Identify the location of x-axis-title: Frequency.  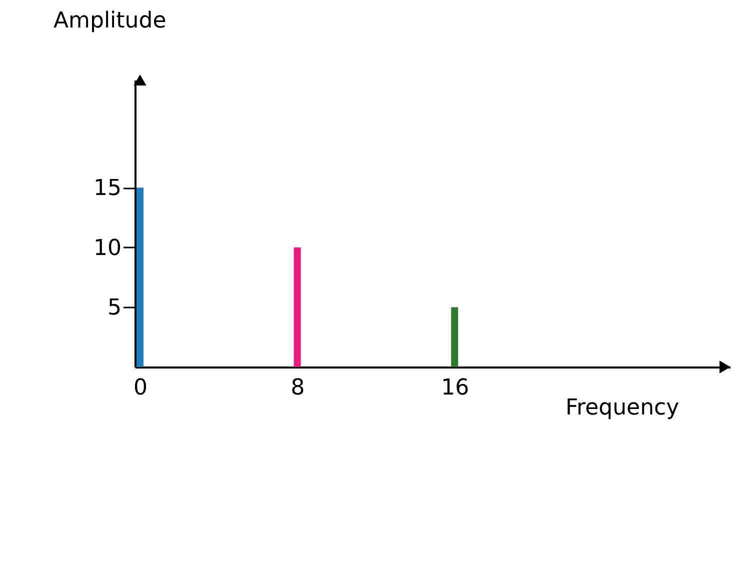
(623, 408).